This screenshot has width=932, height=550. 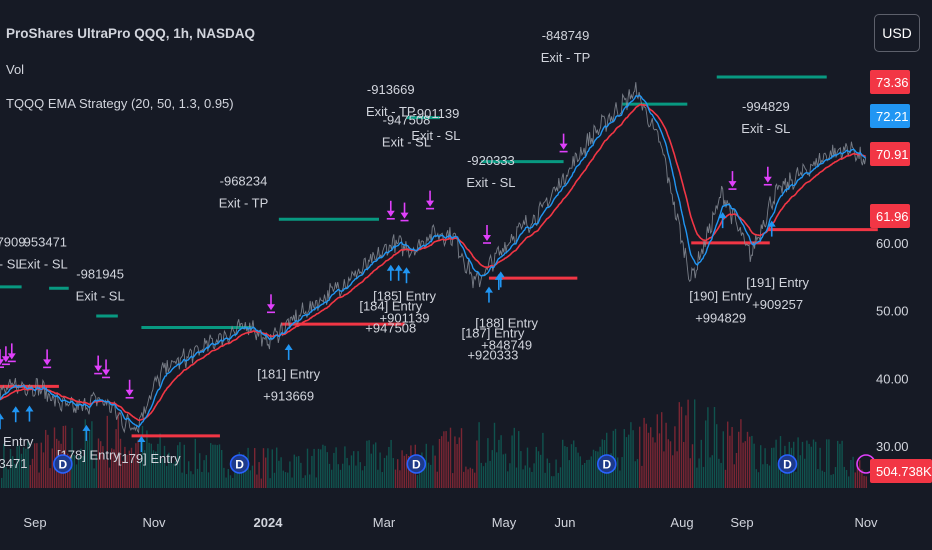 What do you see at coordinates (892, 446) in the screenshot?
I see `y-tick-label: 30.00` at bounding box center [892, 446].